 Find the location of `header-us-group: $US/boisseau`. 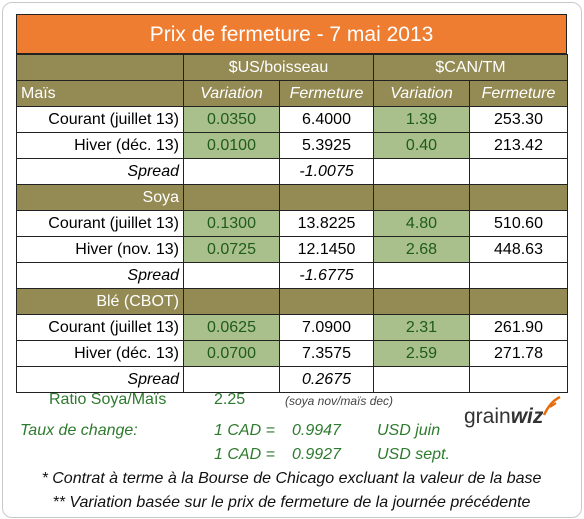

header-us-group: $US/boisseau is located at coordinates (278, 67).